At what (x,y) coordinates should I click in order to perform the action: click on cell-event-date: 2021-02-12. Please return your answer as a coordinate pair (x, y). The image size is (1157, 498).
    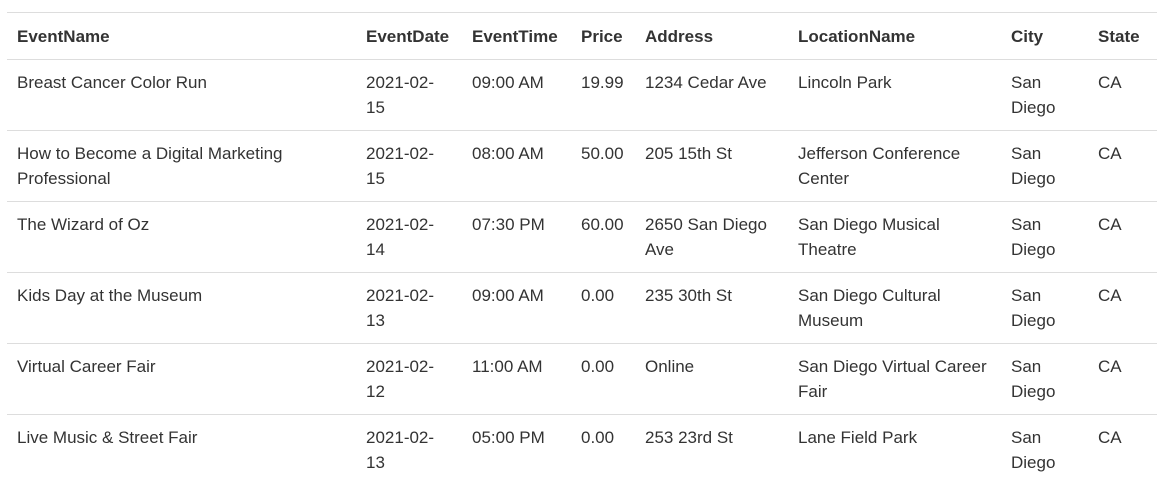
    Looking at the image, I should click on (409, 379).